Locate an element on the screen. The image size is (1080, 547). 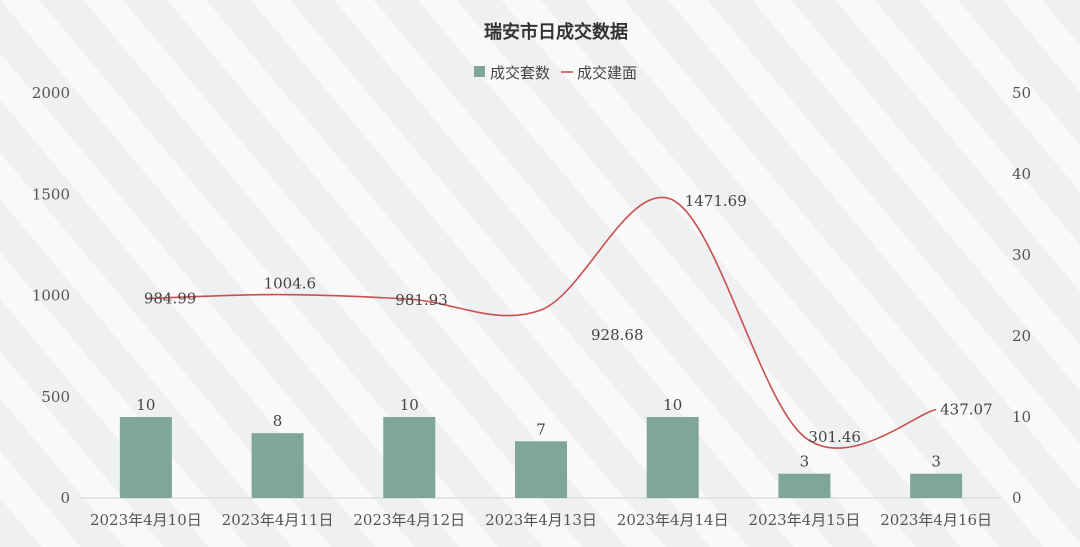
x-tick-label: 2023年4月12日 is located at coordinates (409, 520).